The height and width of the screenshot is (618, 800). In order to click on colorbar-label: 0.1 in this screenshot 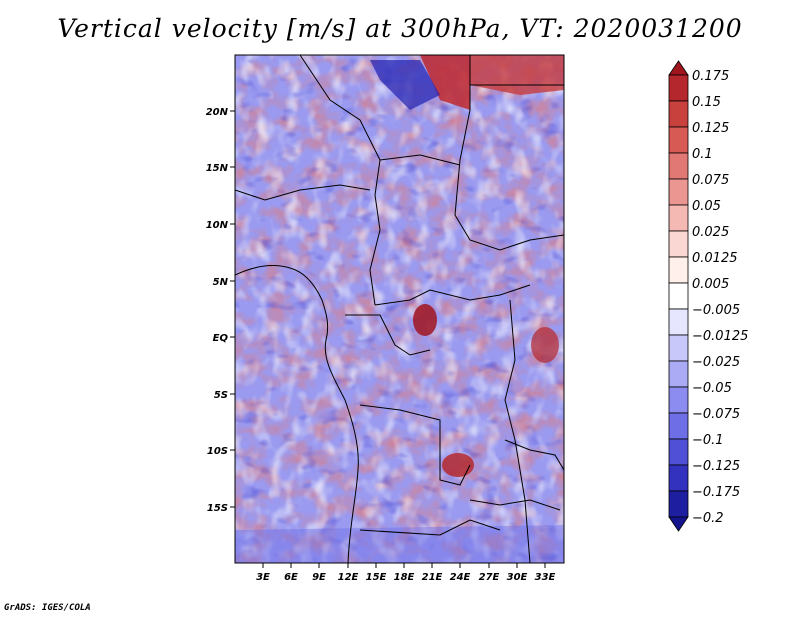, I will do `click(702, 154)`.